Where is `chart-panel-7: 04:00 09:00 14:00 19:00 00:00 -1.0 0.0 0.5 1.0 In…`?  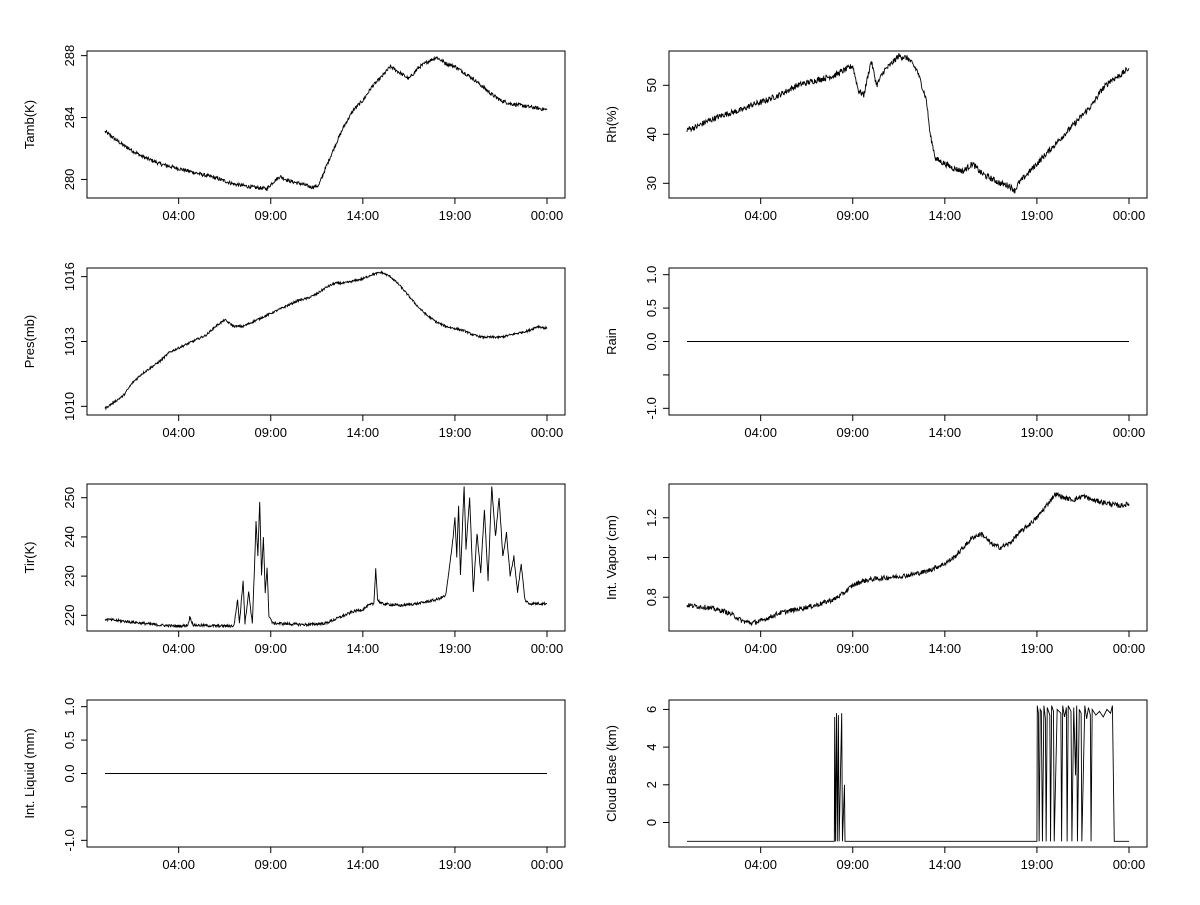 chart-panel-7: 04:00 09:00 14:00 19:00 00:00 -1.0 0.0 0.5 1.0 In… is located at coordinates (294, 785).